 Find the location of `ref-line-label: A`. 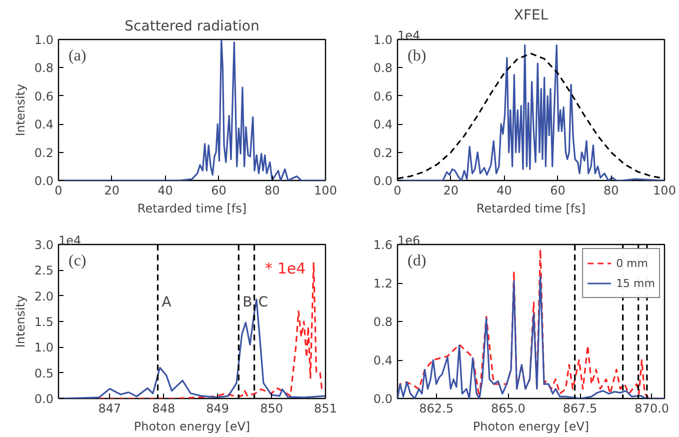

ref-line-label: A is located at coordinates (167, 302).